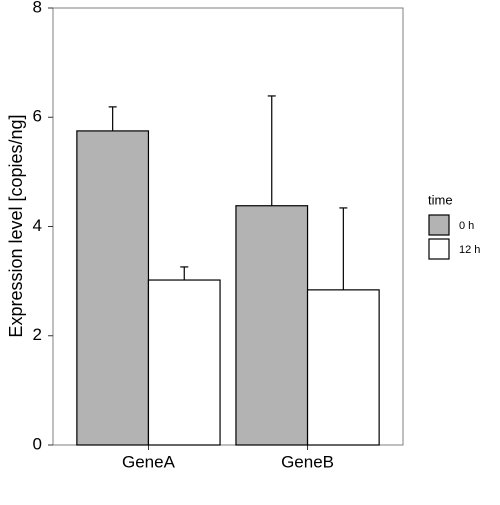 The image size is (500, 505). What do you see at coordinates (37, 225) in the screenshot?
I see `y-tick-label: 4` at bounding box center [37, 225].